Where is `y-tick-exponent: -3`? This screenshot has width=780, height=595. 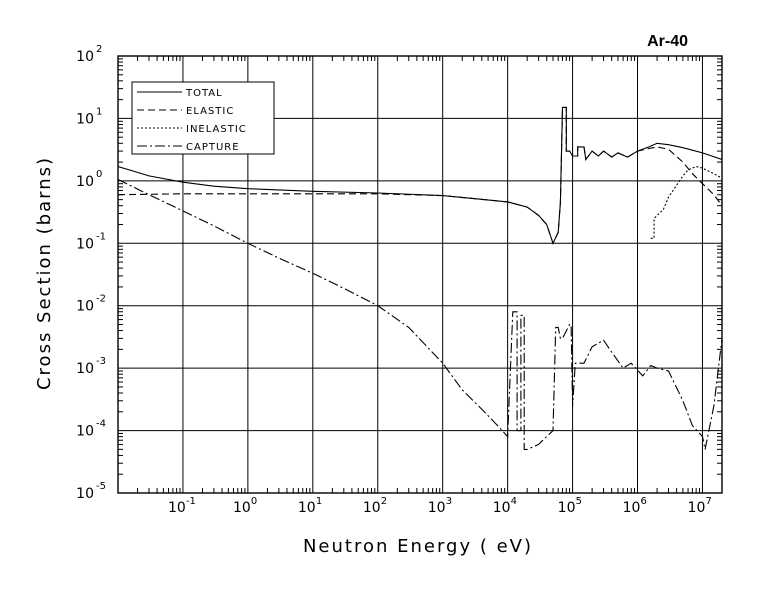
y-tick-exponent: -3 is located at coordinates (101, 361).